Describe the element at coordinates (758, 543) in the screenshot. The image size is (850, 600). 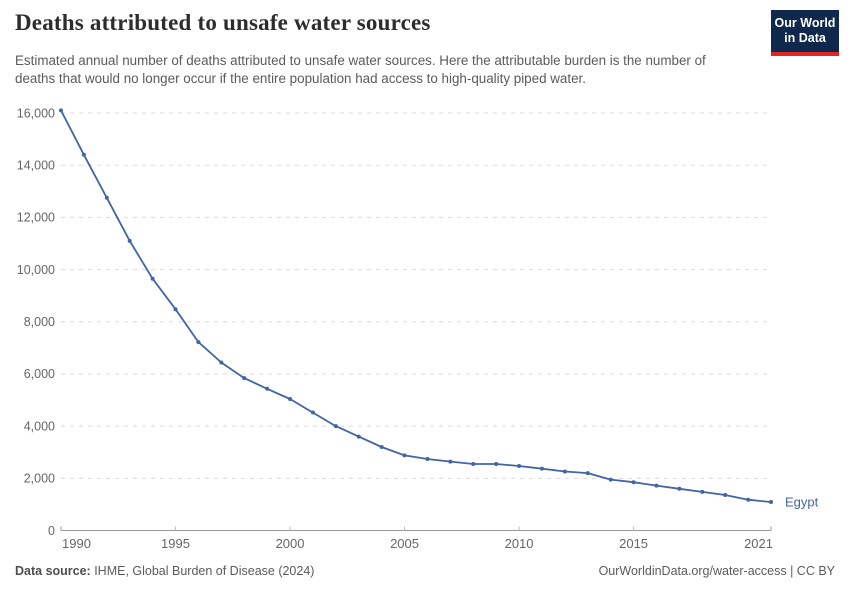
I see `x-axis-tick-label: 2021` at that location.